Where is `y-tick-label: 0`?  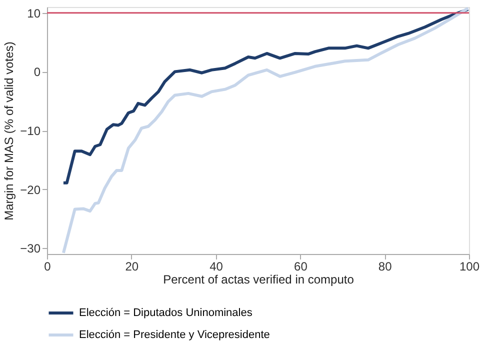 y-tick-label: 0 is located at coordinates (37, 72).